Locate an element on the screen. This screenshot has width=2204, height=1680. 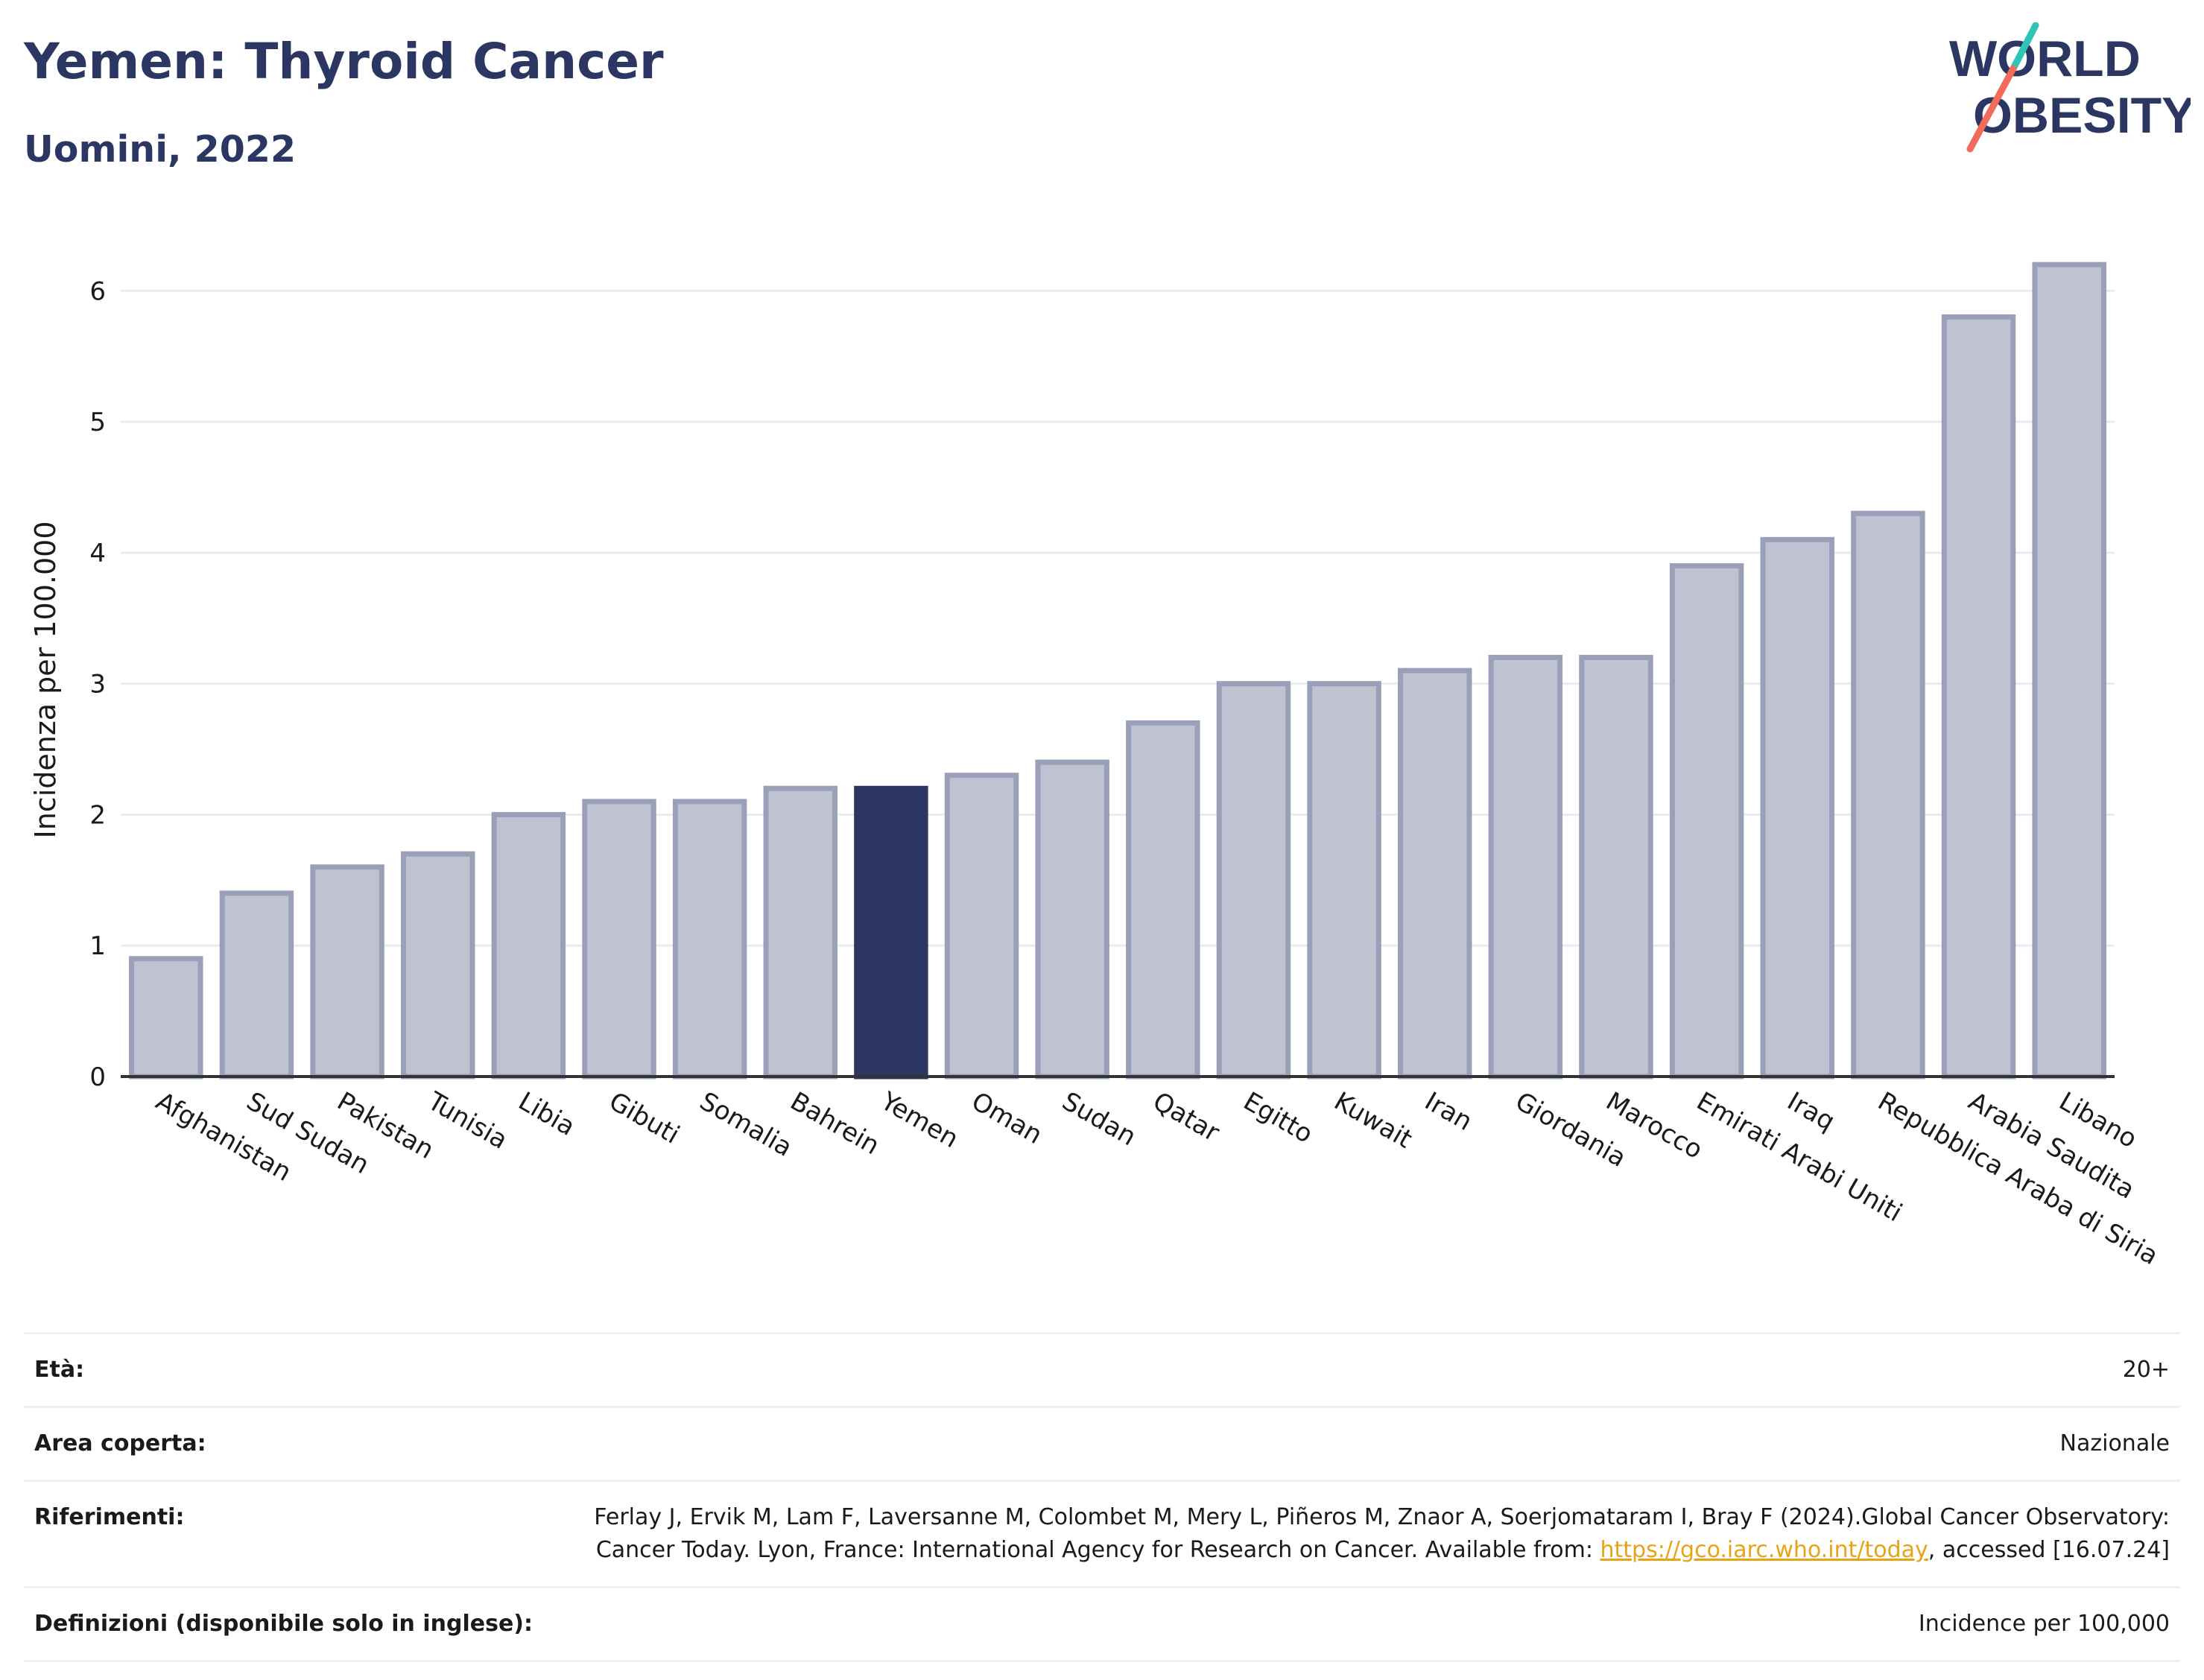
references-accessed: , accessed [16.07.24] is located at coordinates (2049, 1550).